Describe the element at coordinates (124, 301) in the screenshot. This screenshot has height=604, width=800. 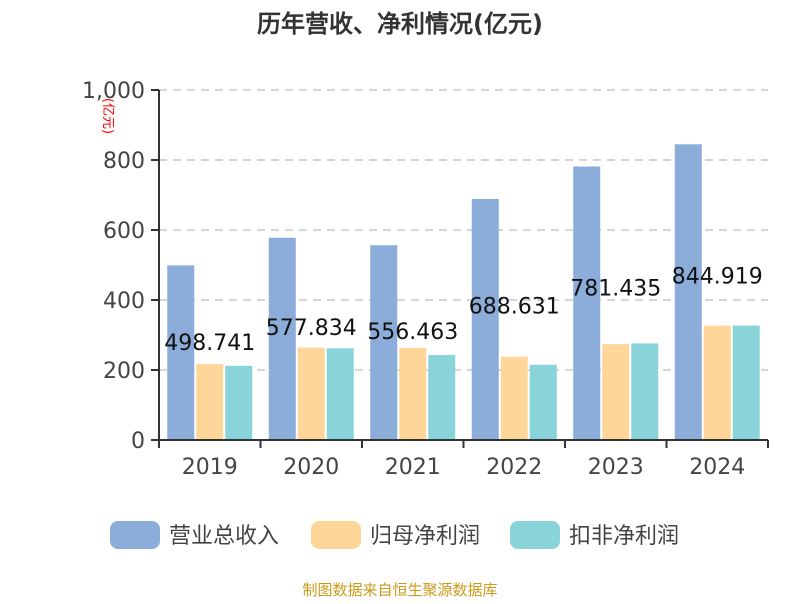
I see `y-tick-label: 400` at that location.